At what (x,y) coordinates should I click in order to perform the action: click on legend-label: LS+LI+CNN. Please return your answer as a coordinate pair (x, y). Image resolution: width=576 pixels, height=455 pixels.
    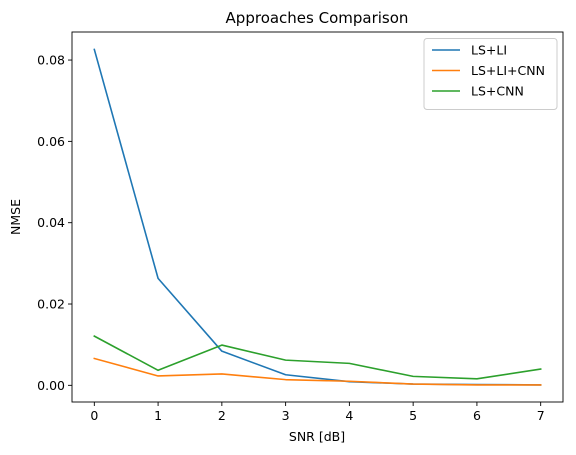
    Looking at the image, I should click on (508, 70).